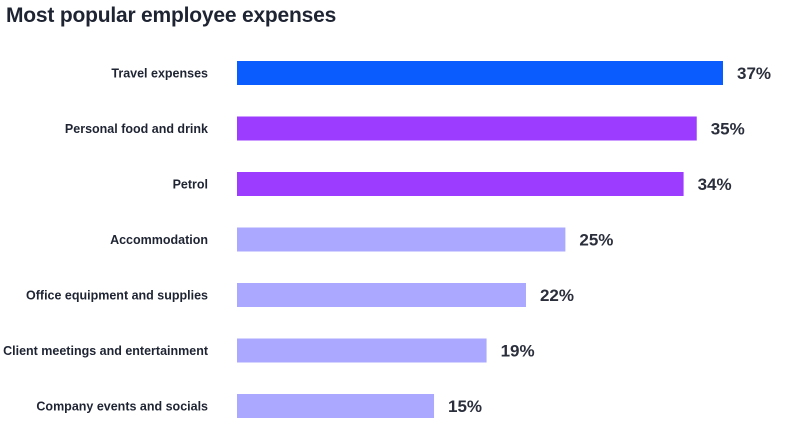  Describe the element at coordinates (122, 407) in the screenshot. I see `category-label: Company events and socials` at that location.